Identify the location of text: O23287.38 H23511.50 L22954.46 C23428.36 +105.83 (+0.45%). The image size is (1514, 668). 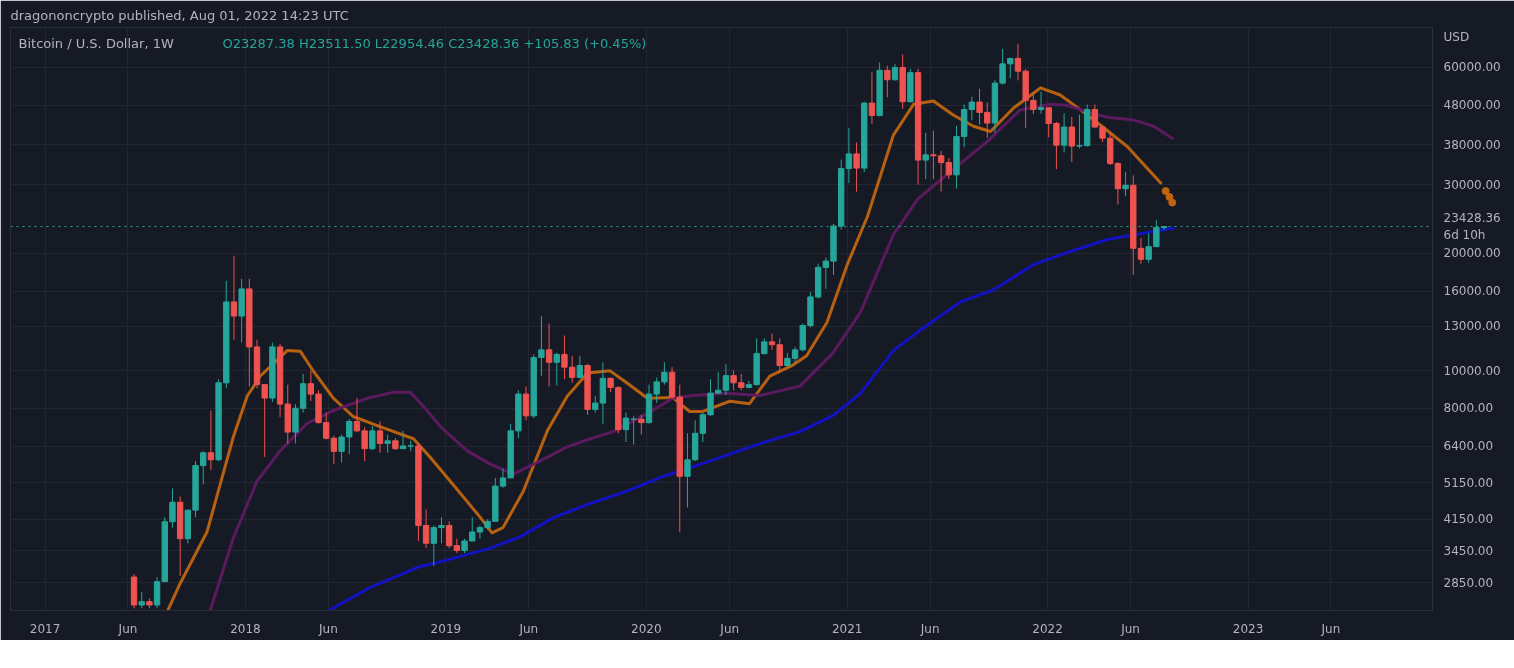
(434, 43).